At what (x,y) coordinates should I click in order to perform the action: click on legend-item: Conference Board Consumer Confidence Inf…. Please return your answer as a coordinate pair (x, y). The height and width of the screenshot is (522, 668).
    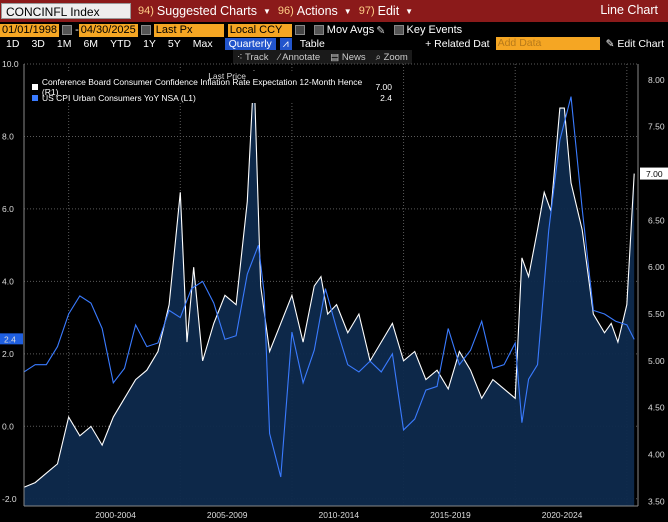
    Looking at the image, I should click on (211, 87).